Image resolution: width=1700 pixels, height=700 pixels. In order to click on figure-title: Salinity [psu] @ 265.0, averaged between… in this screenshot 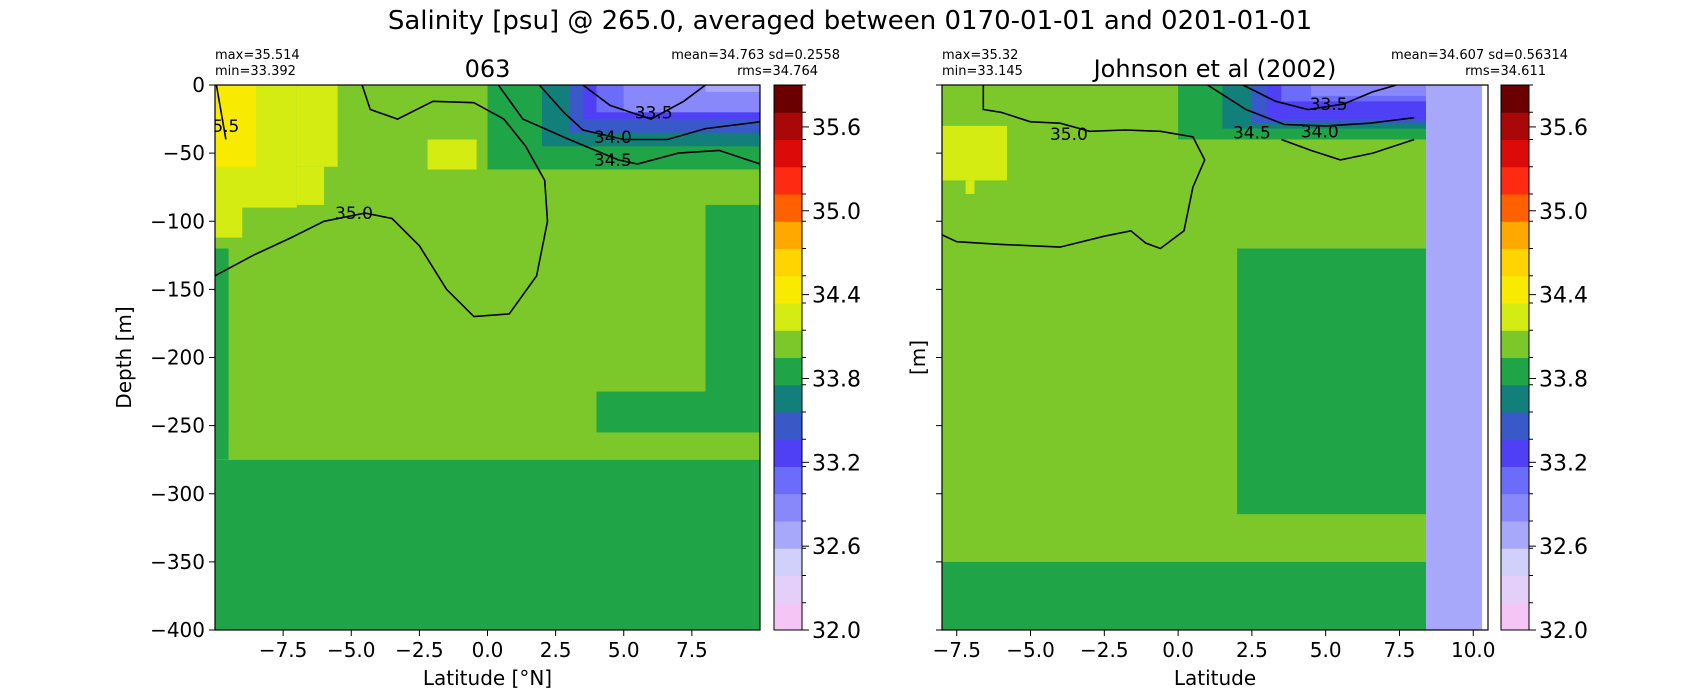, I will do `click(850, 21)`.